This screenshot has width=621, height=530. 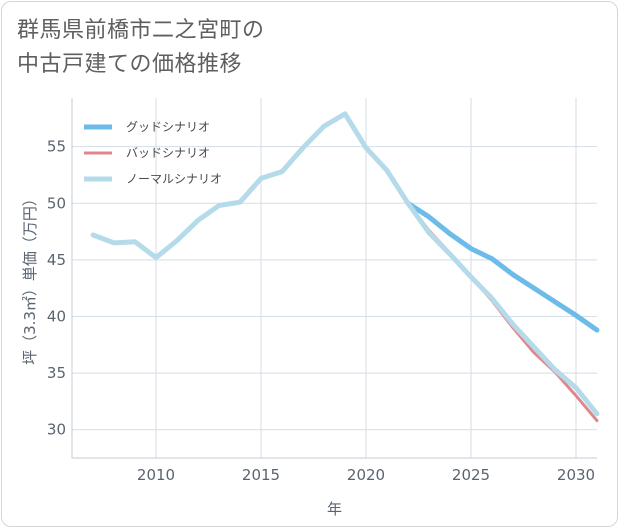 I want to click on x-axis-title: 年, so click(x=334, y=509).